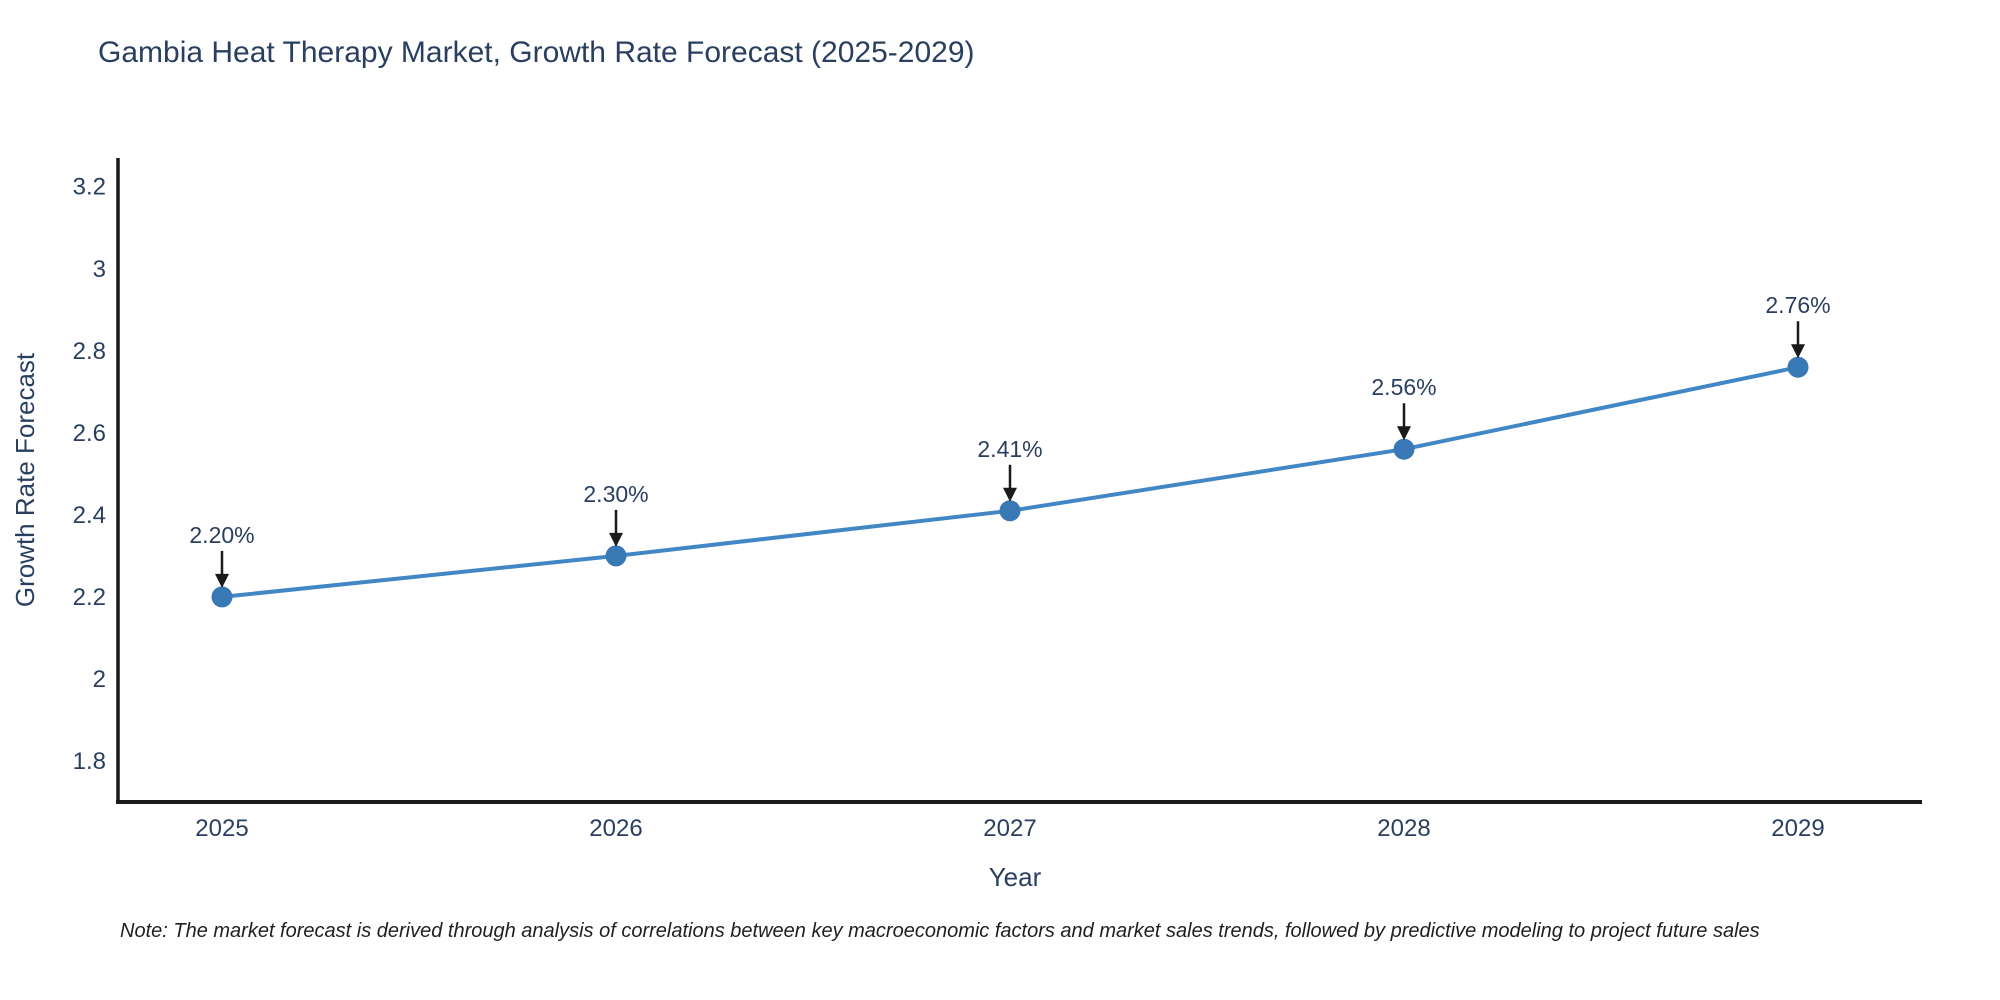  I want to click on y-tick-label: 3.2, so click(89, 187).